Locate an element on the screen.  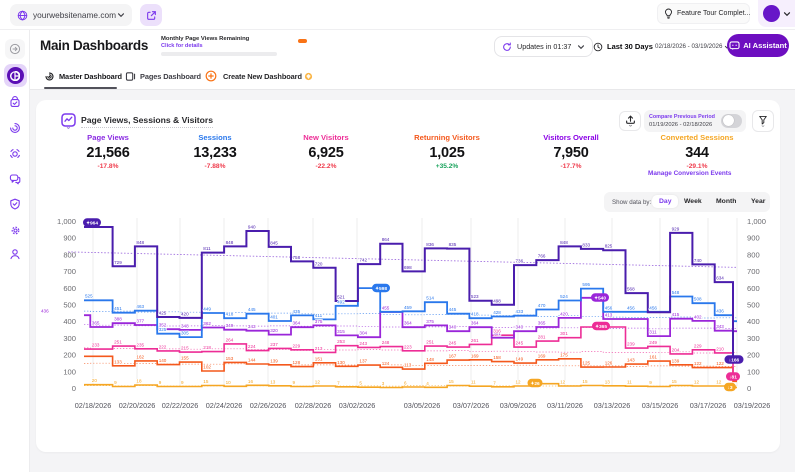
svg-text: 451 is located at coordinates (118, 308).